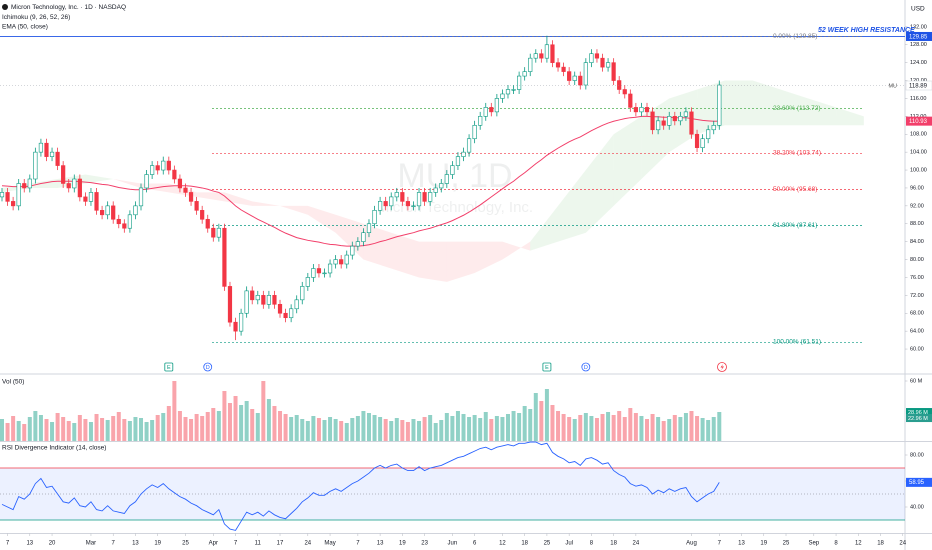 This screenshot has width=932, height=550. Describe the element at coordinates (918, 45) in the screenshot. I see `y-tick-label: 128.00` at that location.